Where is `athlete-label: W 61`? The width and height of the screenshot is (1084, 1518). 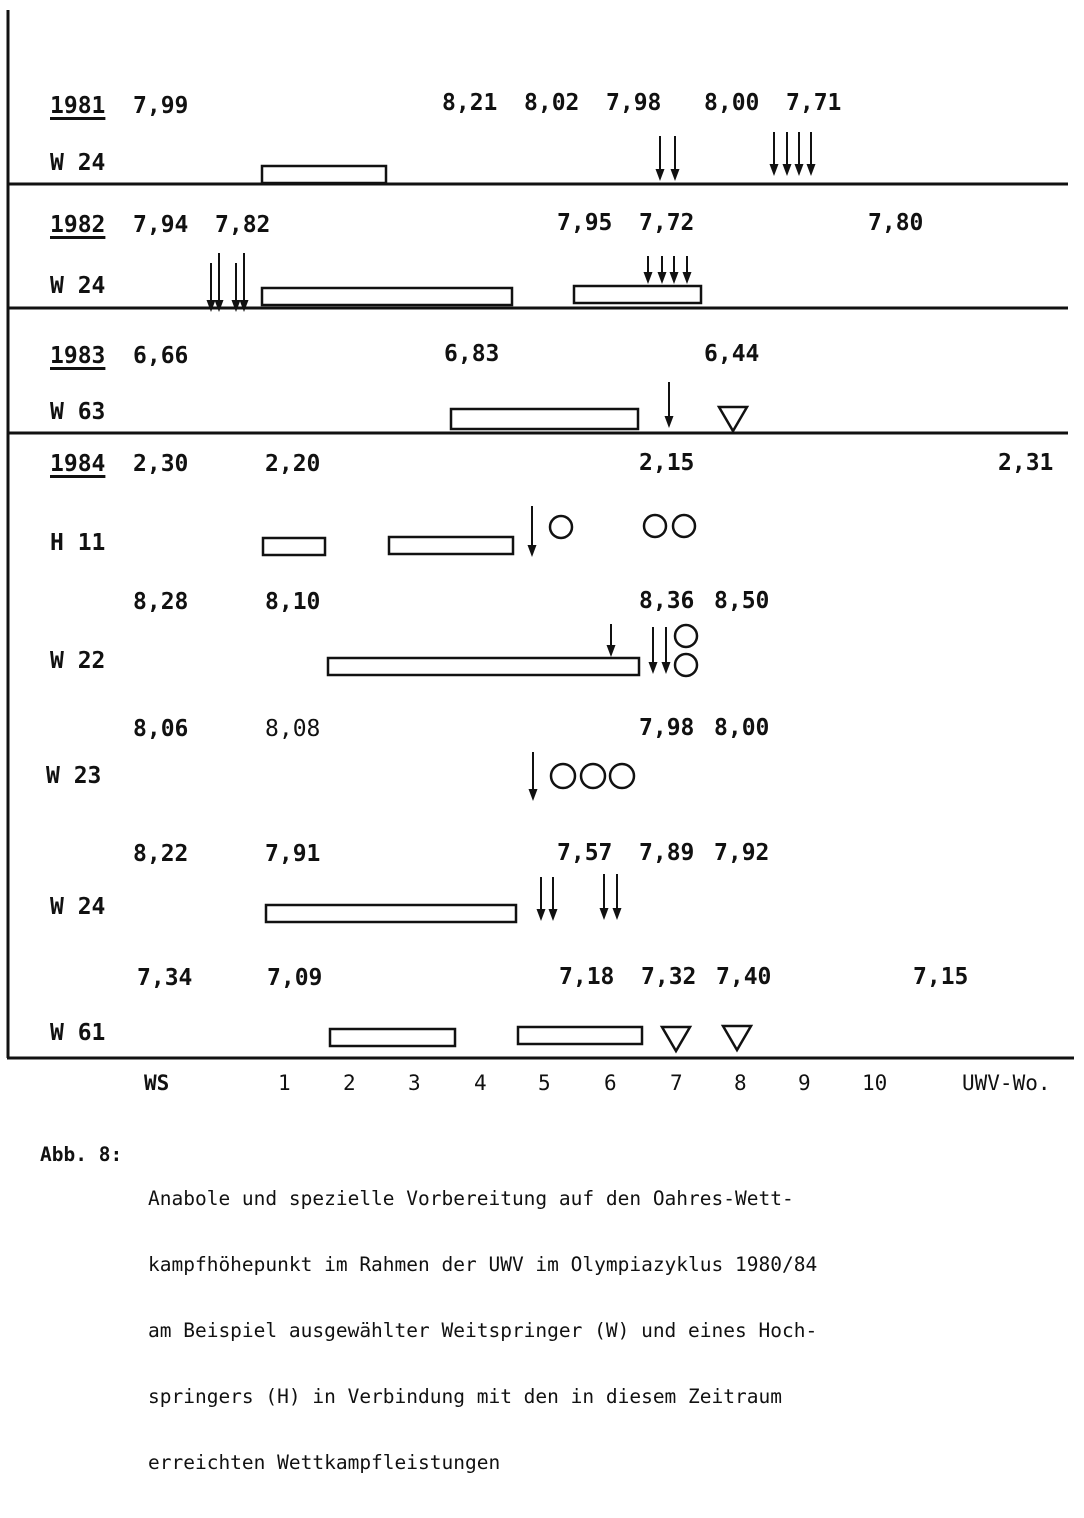
athlete-label: W 61 is located at coordinates (78, 1033).